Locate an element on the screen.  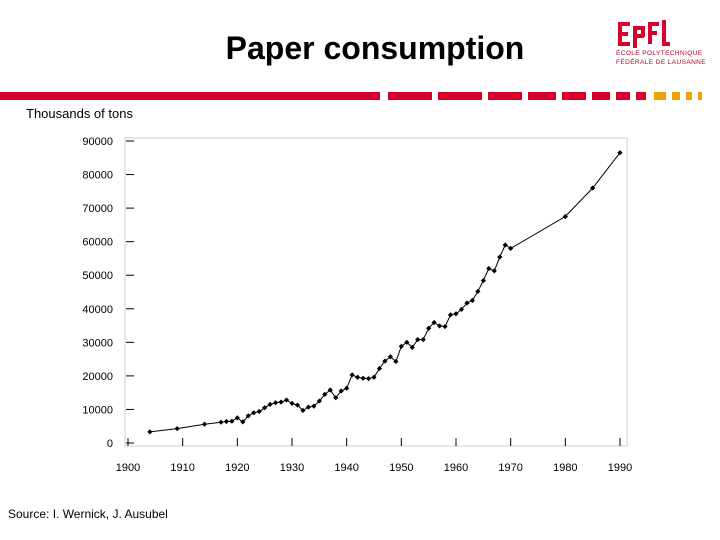
y-tick-label: 30000 is located at coordinates (97, 343).